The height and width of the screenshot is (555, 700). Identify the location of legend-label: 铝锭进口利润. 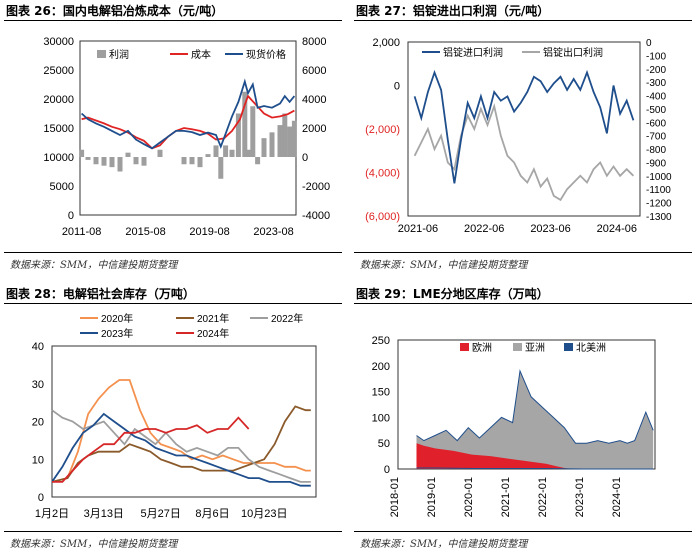
(473, 52).